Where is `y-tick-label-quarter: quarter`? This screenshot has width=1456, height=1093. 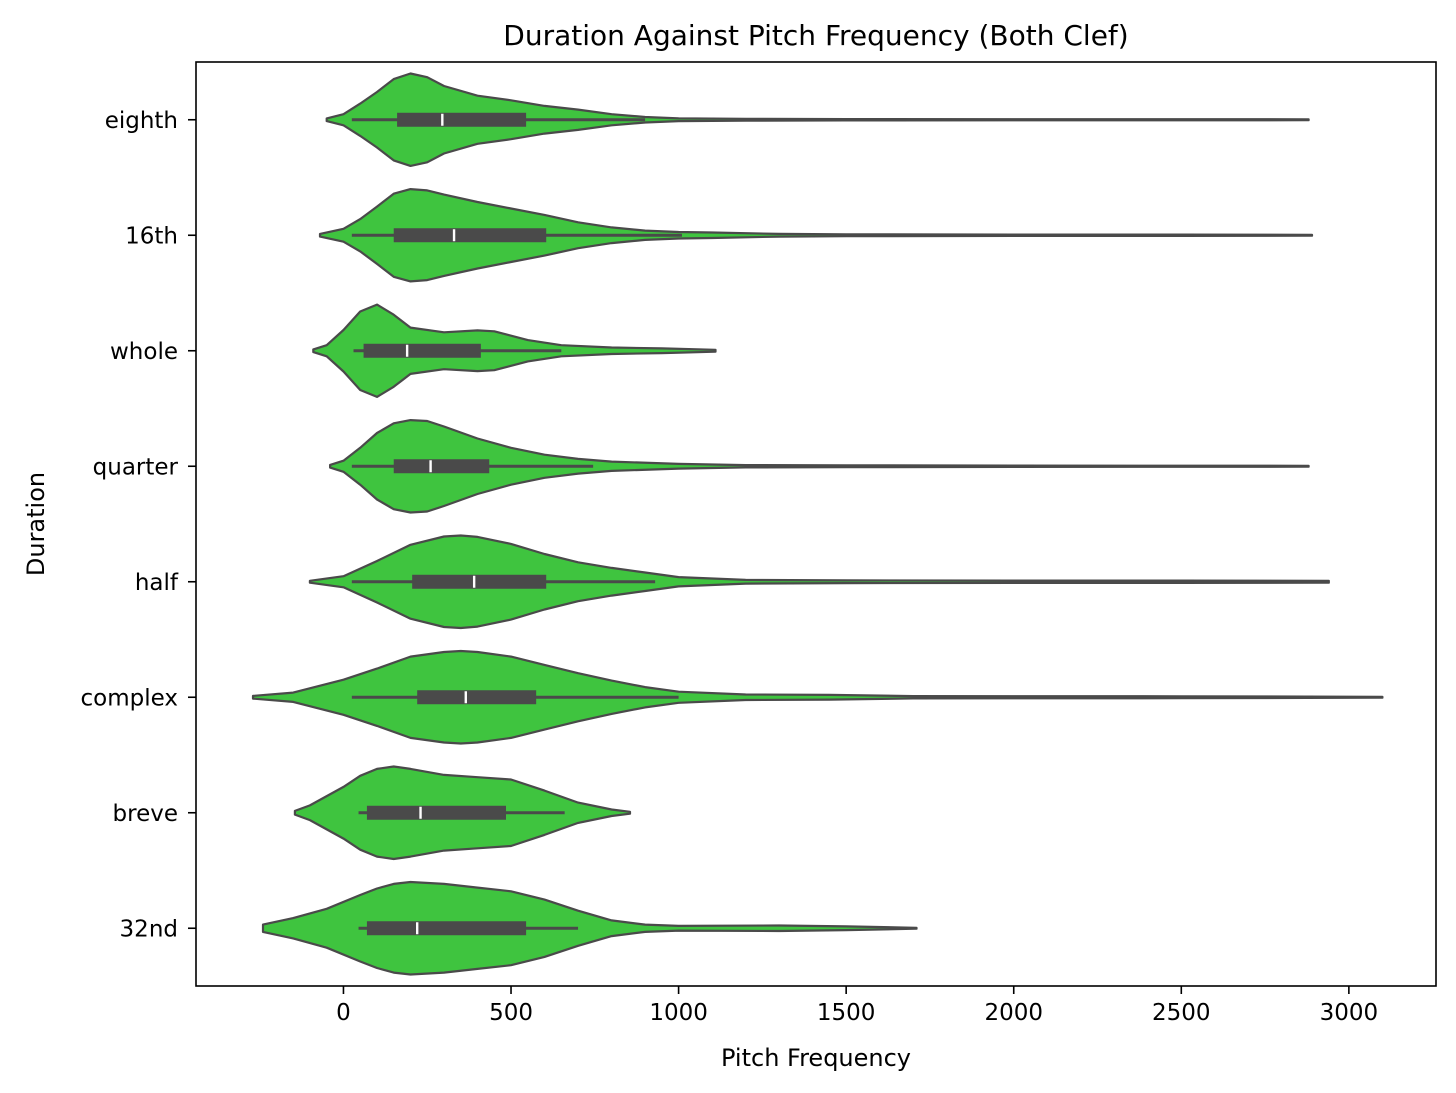
y-tick-label-quarter: quarter is located at coordinates (136, 467).